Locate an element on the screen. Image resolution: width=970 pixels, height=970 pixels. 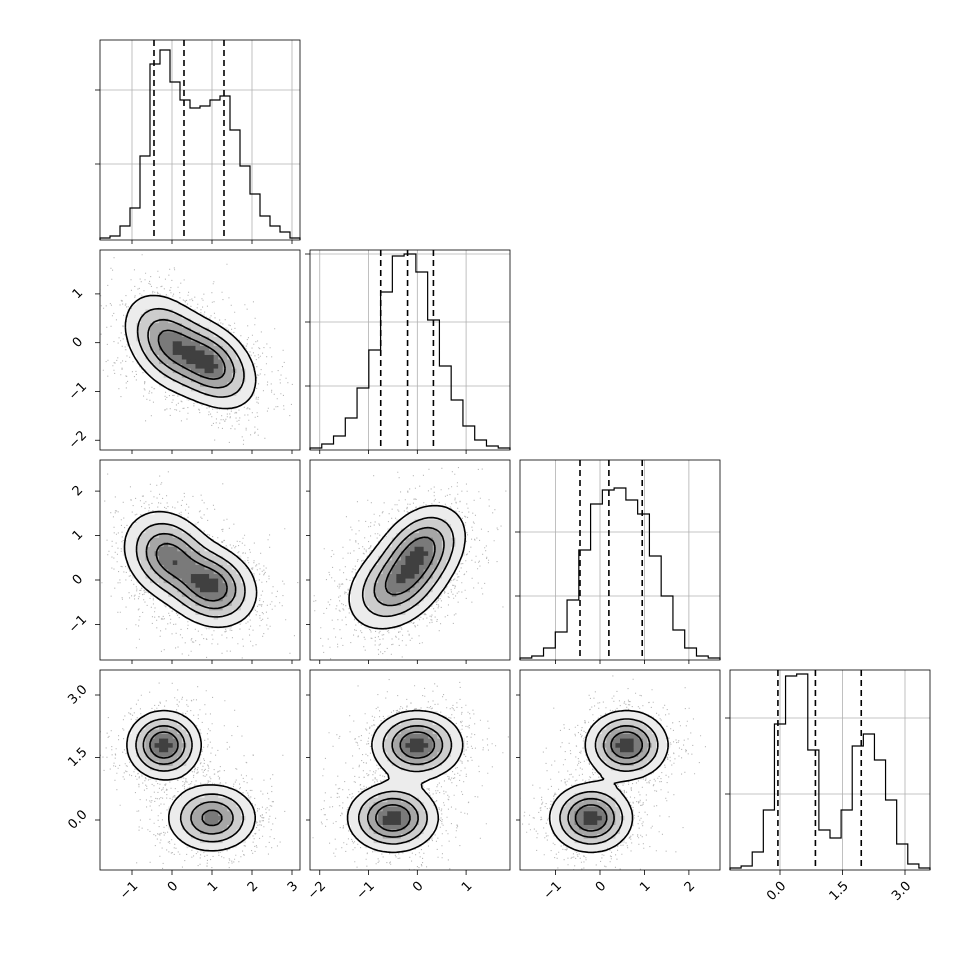
hist-0-frame is located at coordinates (200, 140).